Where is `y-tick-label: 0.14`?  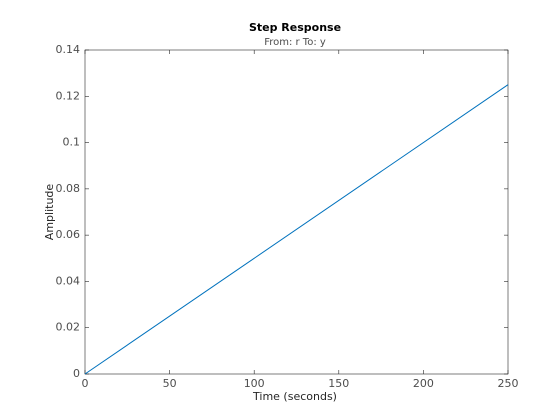
y-tick-label: 0.14 is located at coordinates (68, 49).